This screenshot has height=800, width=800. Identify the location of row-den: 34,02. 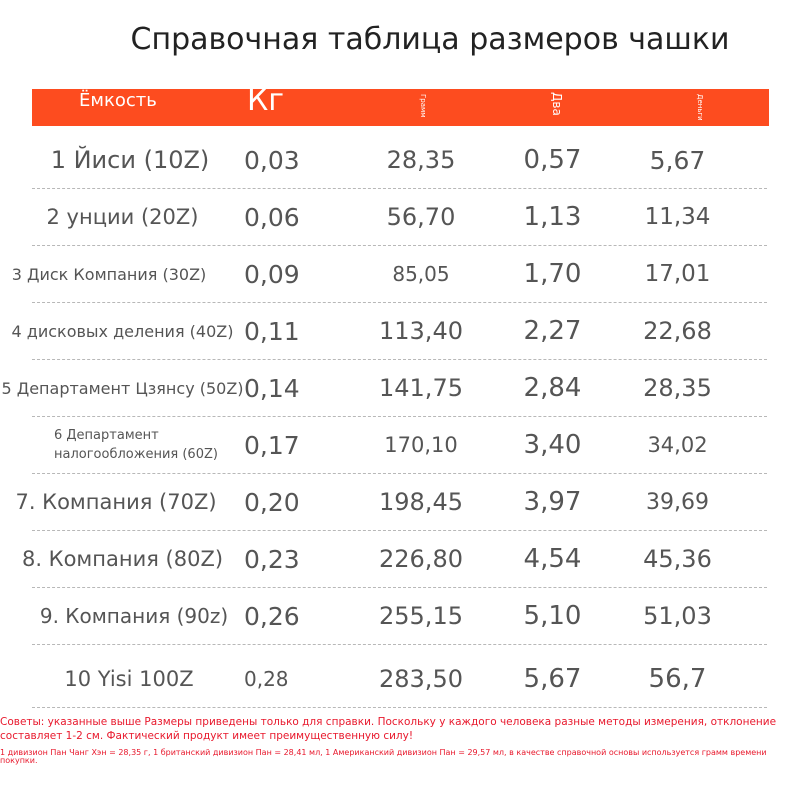
(677, 445).